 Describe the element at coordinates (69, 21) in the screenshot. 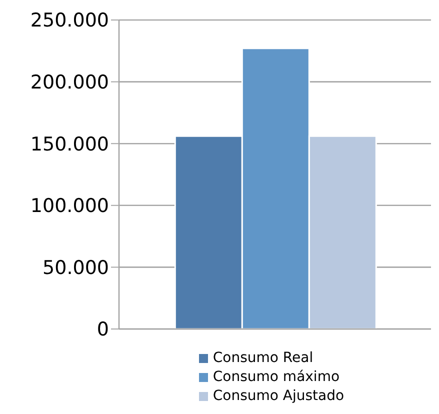

I see `y-tick-label: 250.000` at that location.